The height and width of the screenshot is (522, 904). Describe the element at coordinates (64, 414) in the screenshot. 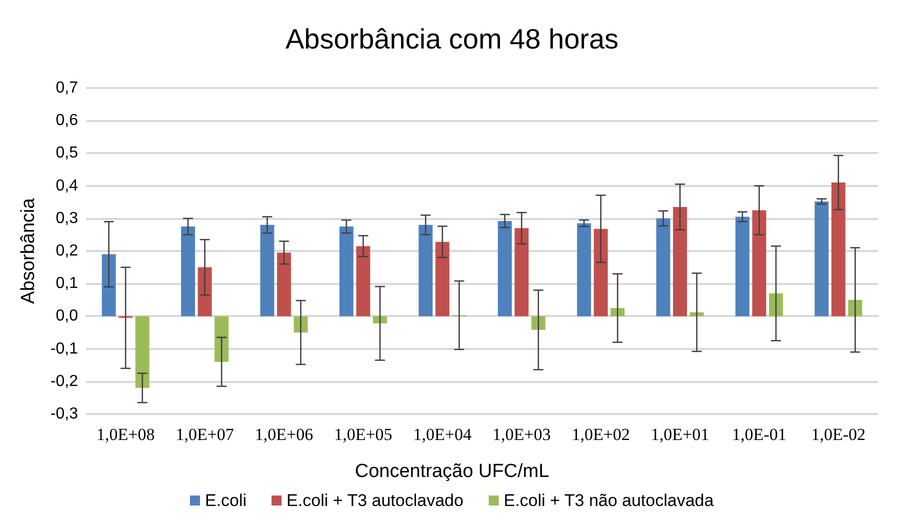

I see `y-tick-label: -0,3` at that location.